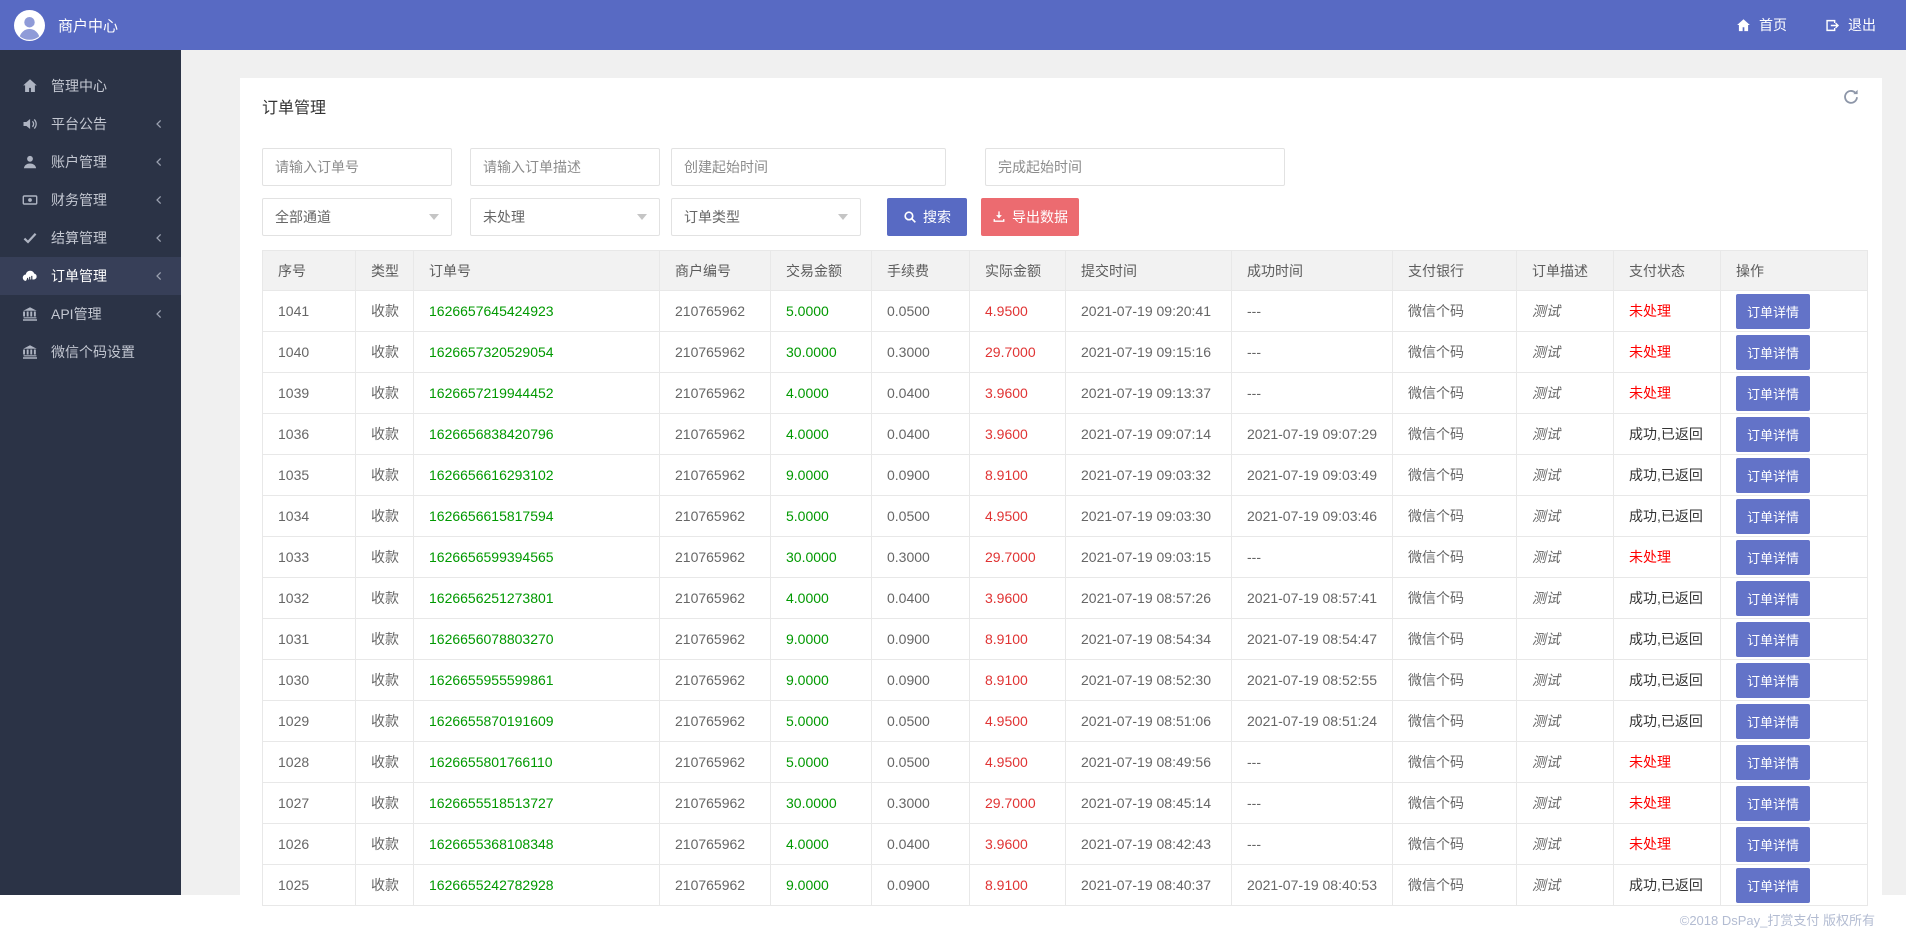 Image resolution: width=1906 pixels, height=932 pixels. I want to click on order-desc-input, so click(565, 167).